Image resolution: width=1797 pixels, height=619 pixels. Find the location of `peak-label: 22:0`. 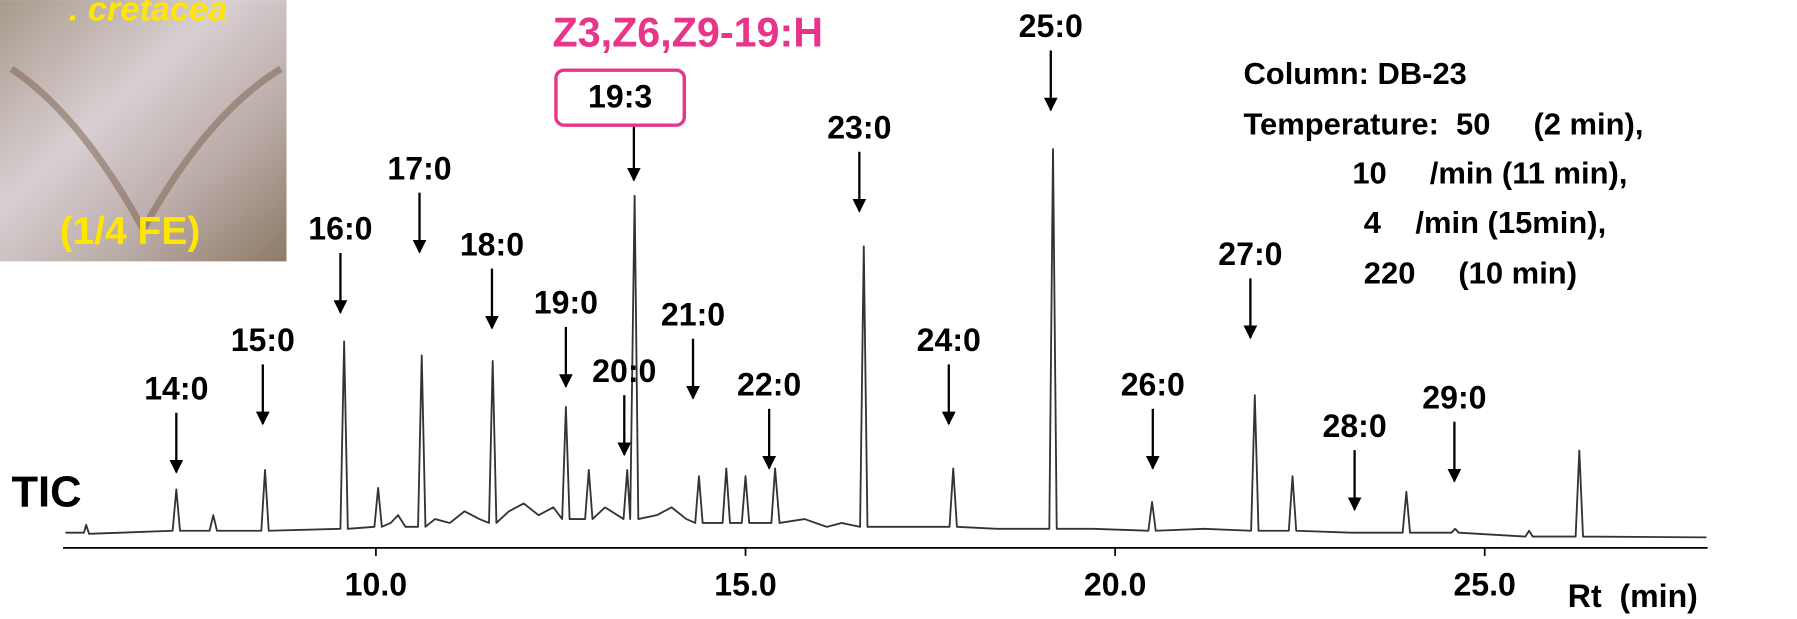

peak-label: 22:0 is located at coordinates (769, 385).